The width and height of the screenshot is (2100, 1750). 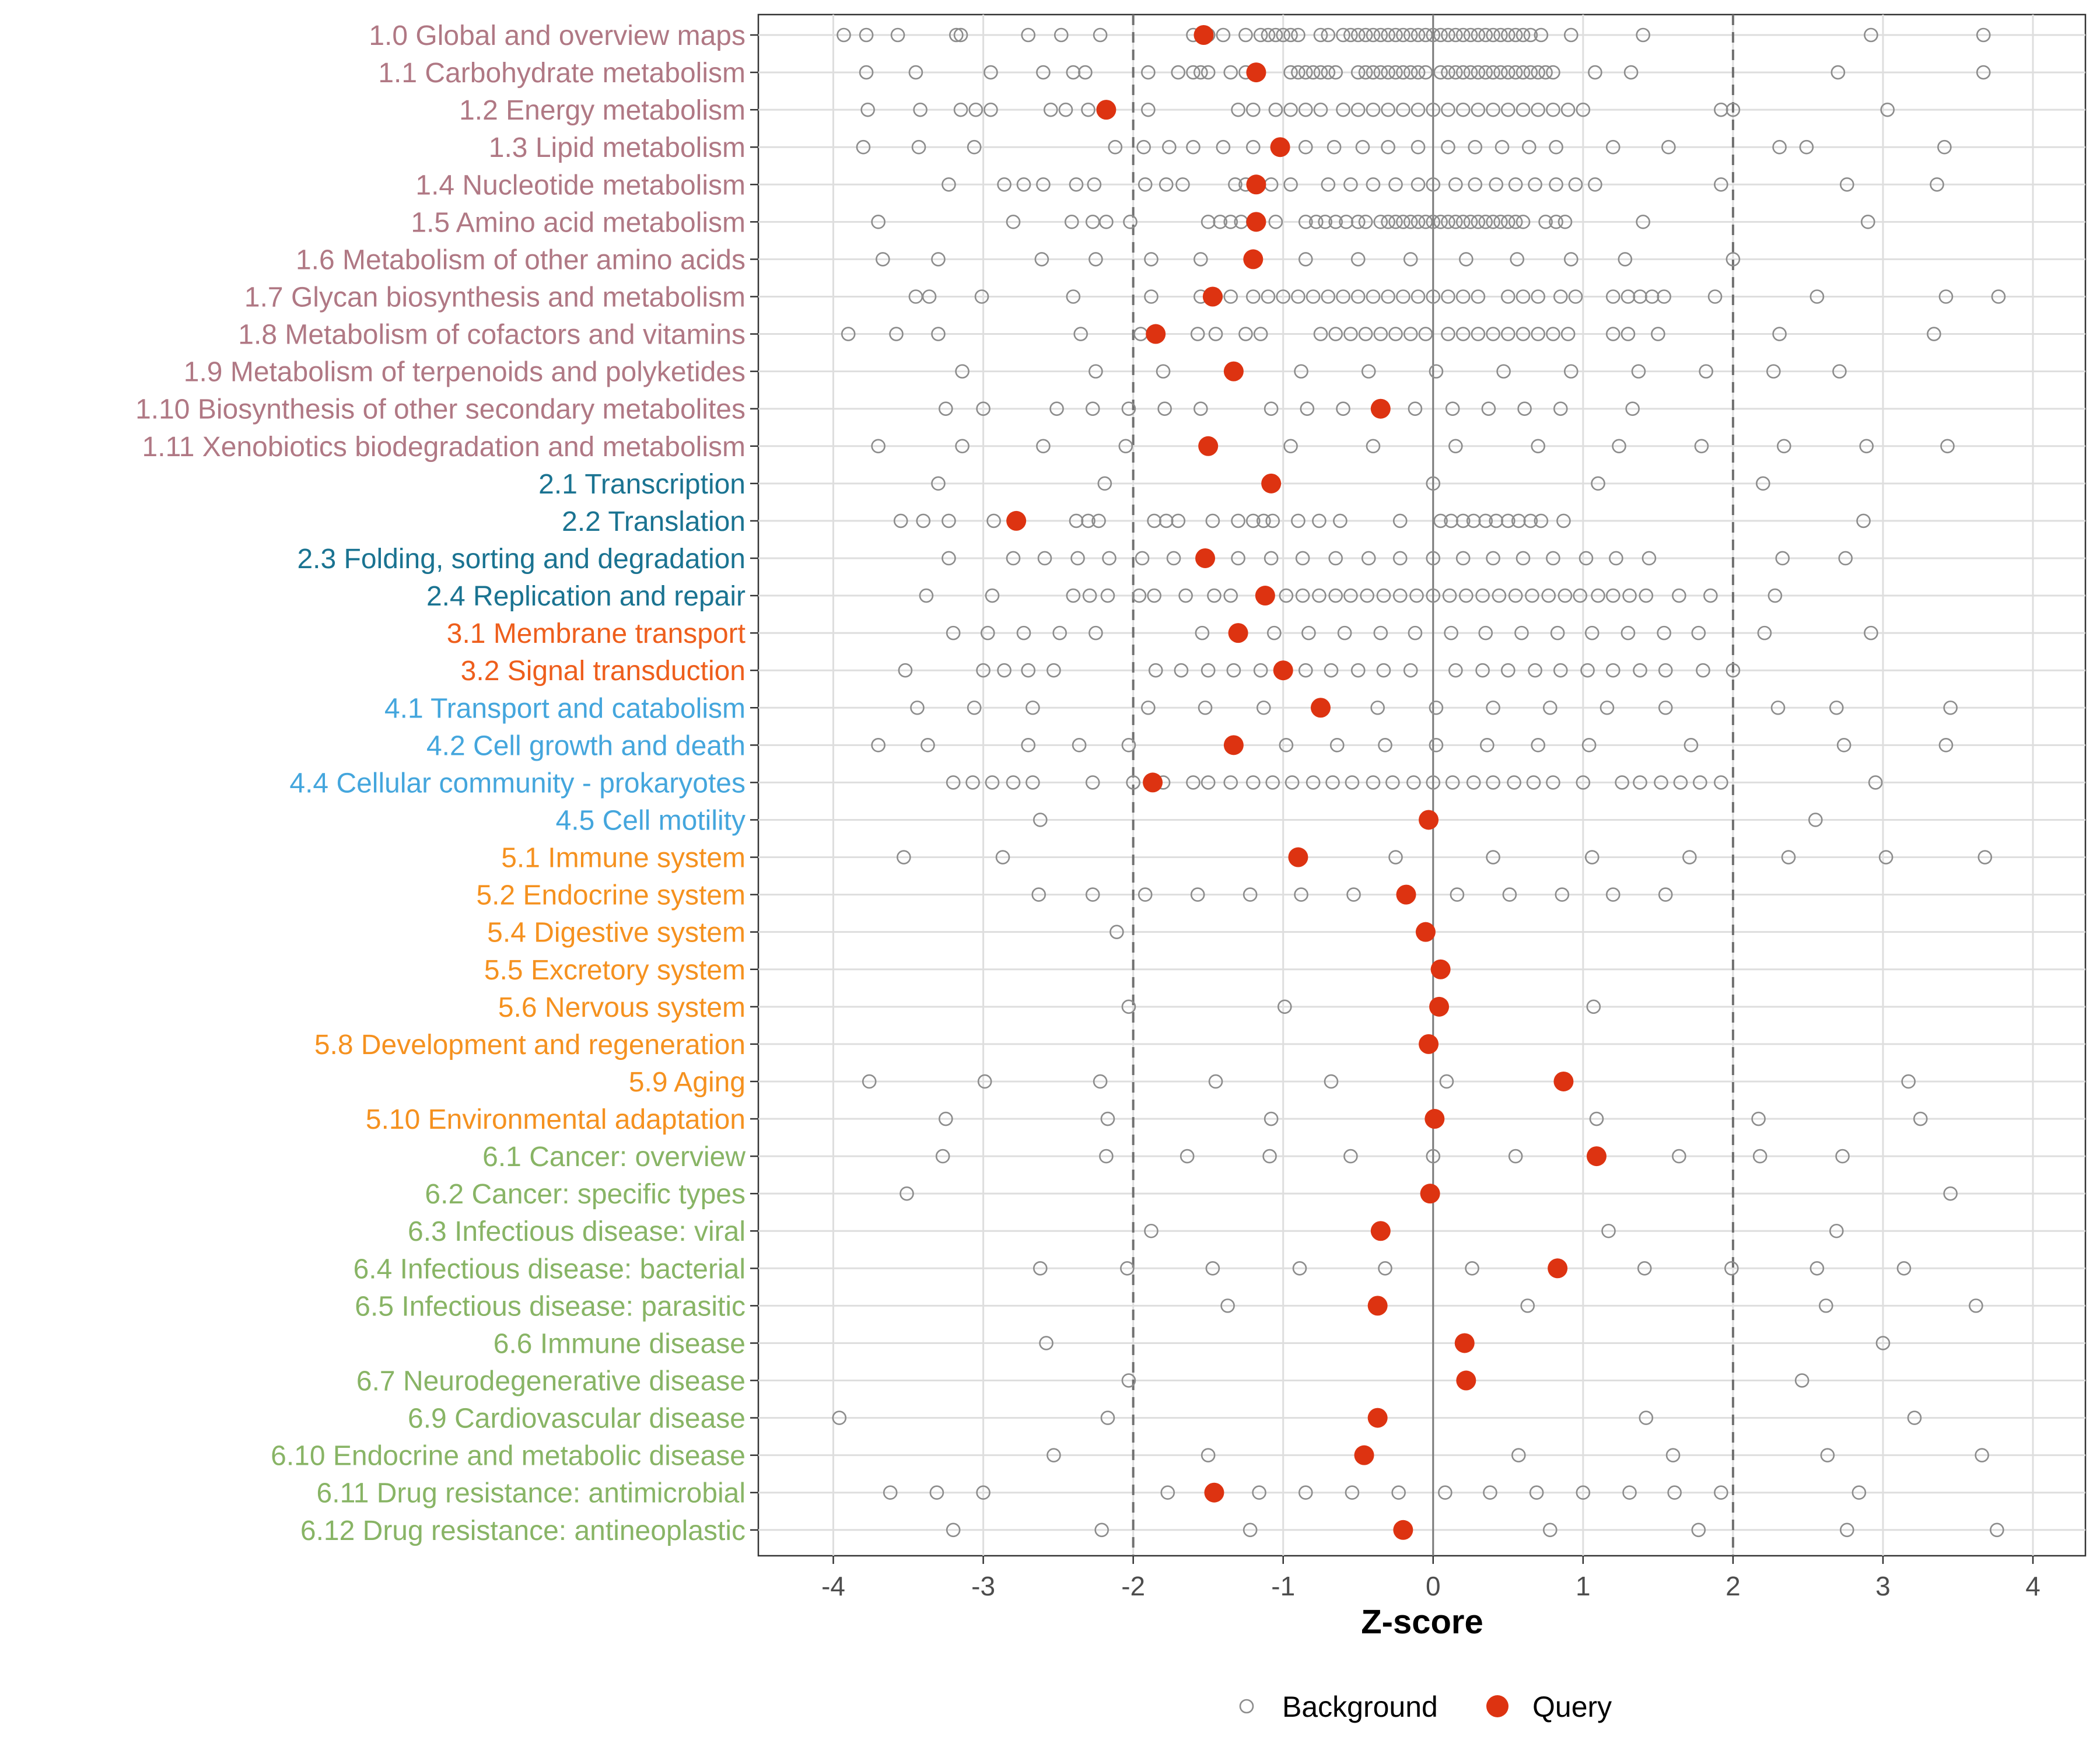 What do you see at coordinates (1422, 1622) in the screenshot?
I see `x-axis-title: Z-score` at bounding box center [1422, 1622].